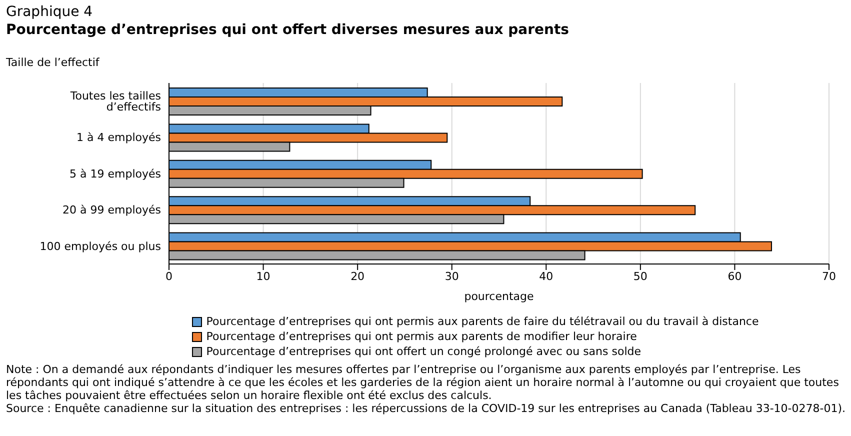 The height and width of the screenshot is (436, 851). I want to click on x-tick-label: 10, so click(263, 276).